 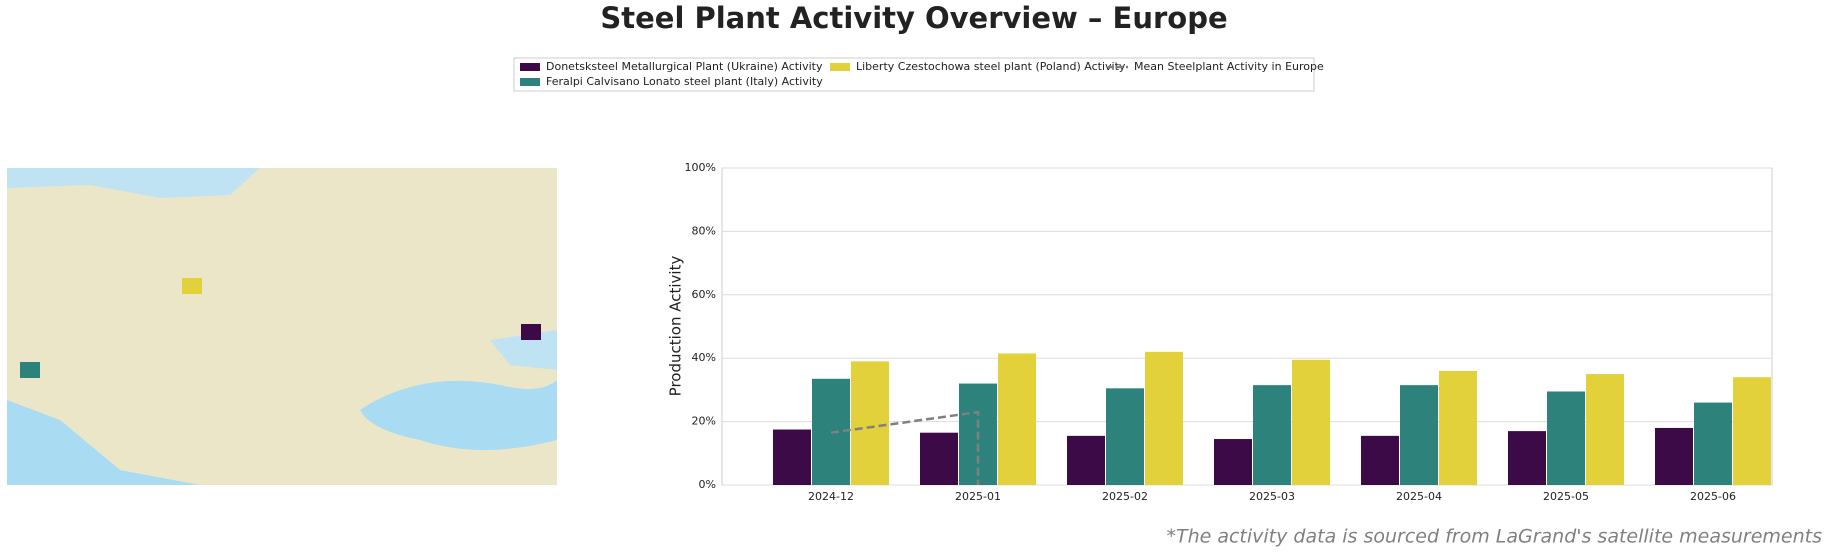 I want to click on legend-box, so click(x=914, y=74).